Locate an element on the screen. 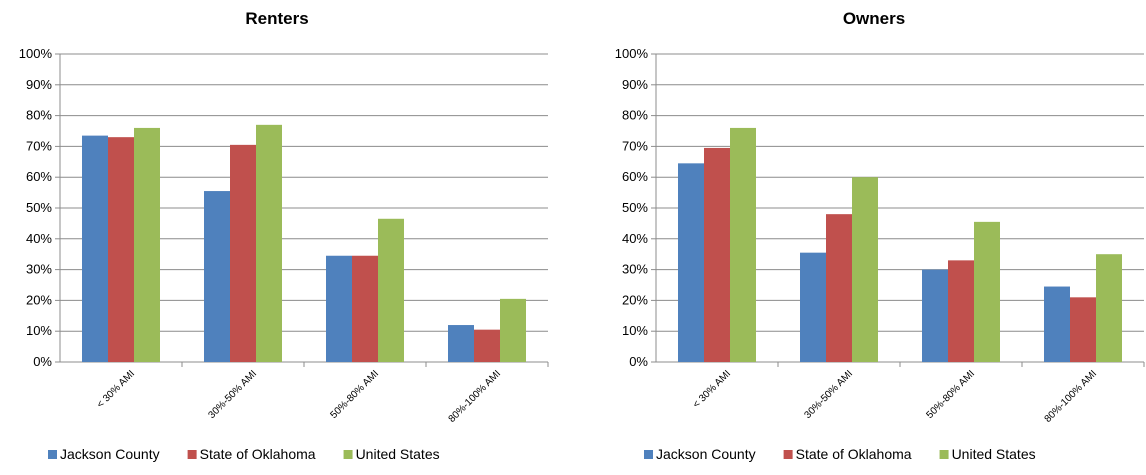  chart-title: Renters is located at coordinates (276, 18).